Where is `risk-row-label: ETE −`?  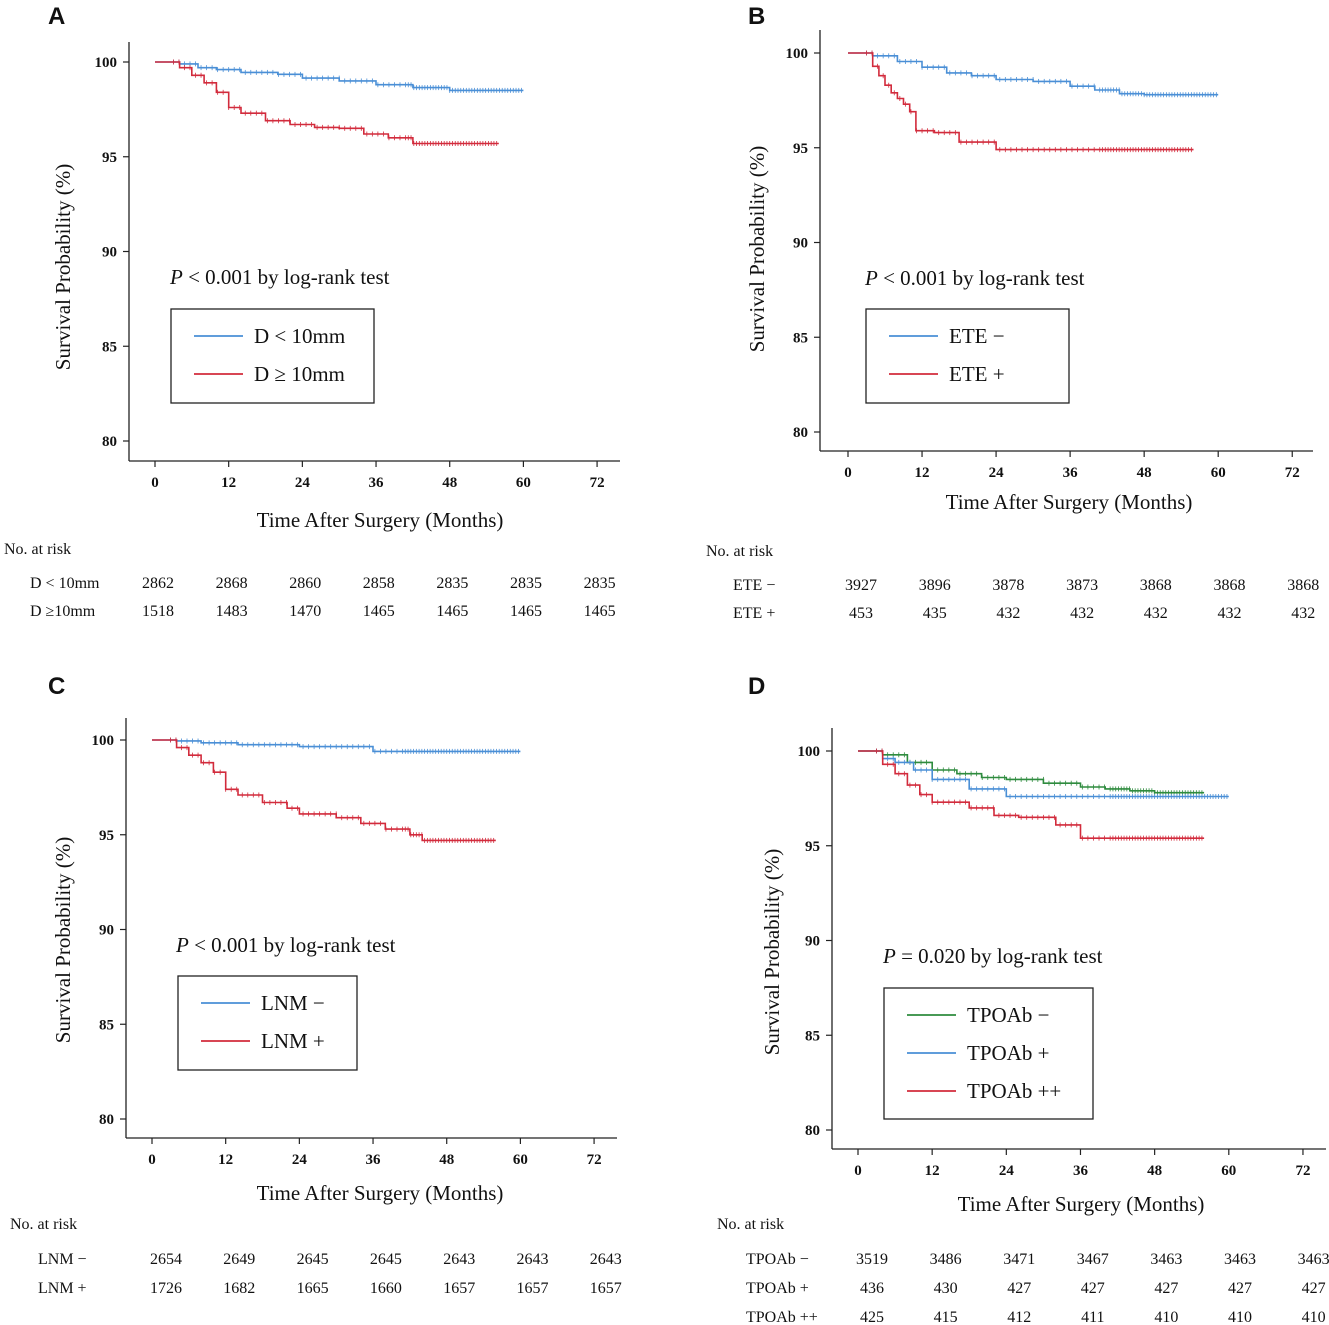 risk-row-label: ETE − is located at coordinates (754, 585).